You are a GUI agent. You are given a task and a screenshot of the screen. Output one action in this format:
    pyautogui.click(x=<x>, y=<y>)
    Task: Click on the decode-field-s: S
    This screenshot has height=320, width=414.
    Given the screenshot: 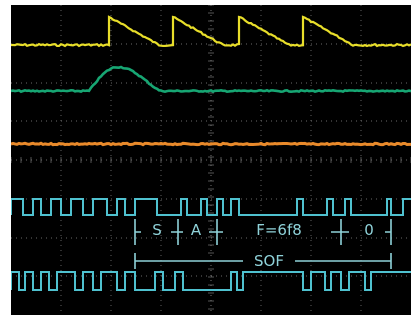 What is the action you would take?
    pyautogui.click(x=157, y=230)
    